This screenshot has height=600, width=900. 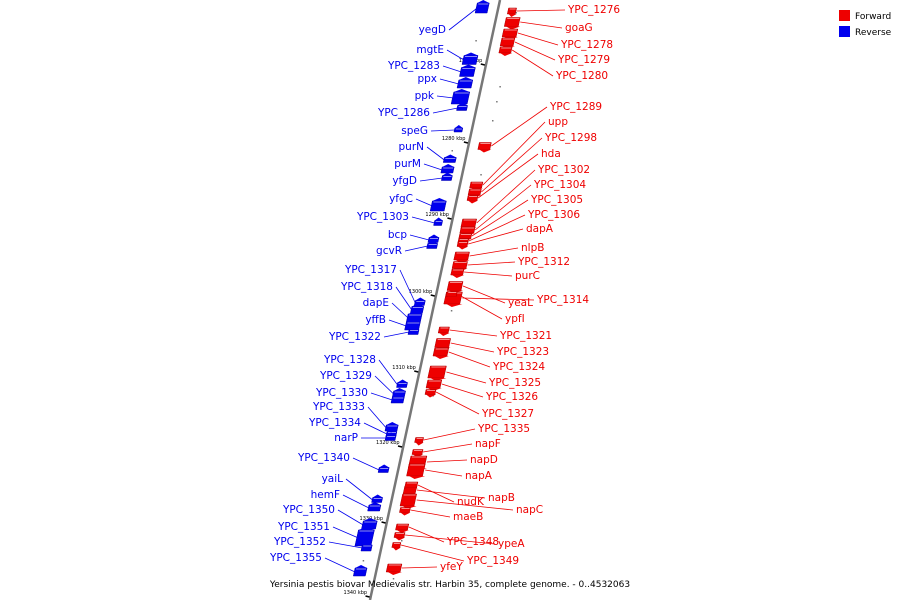 What do you see at coordinates (366, 287) in the screenshot?
I see `gene-label: YPC_1318` at bounding box center [366, 287].